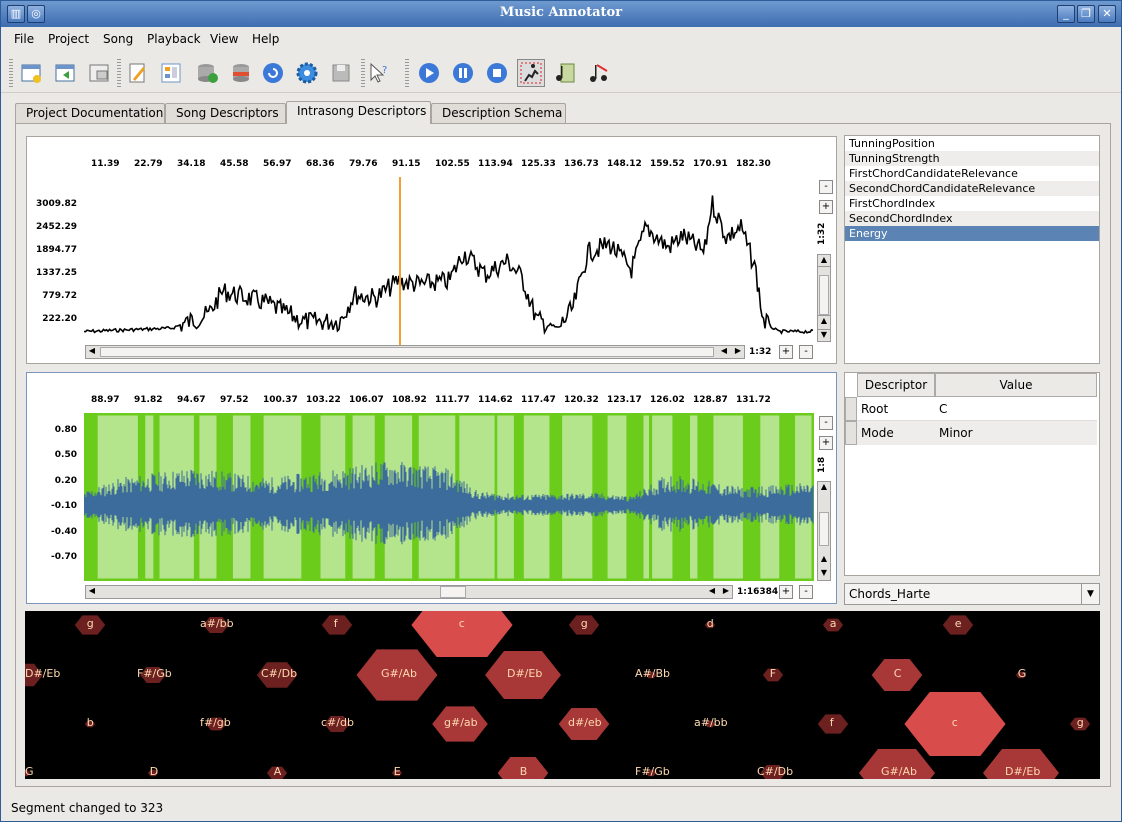 The width and height of the screenshot is (1122, 822). Describe the element at coordinates (415, 352) in the screenshot. I see `energy-h-scrollbar: ◀ ◀ ▶` at that location.